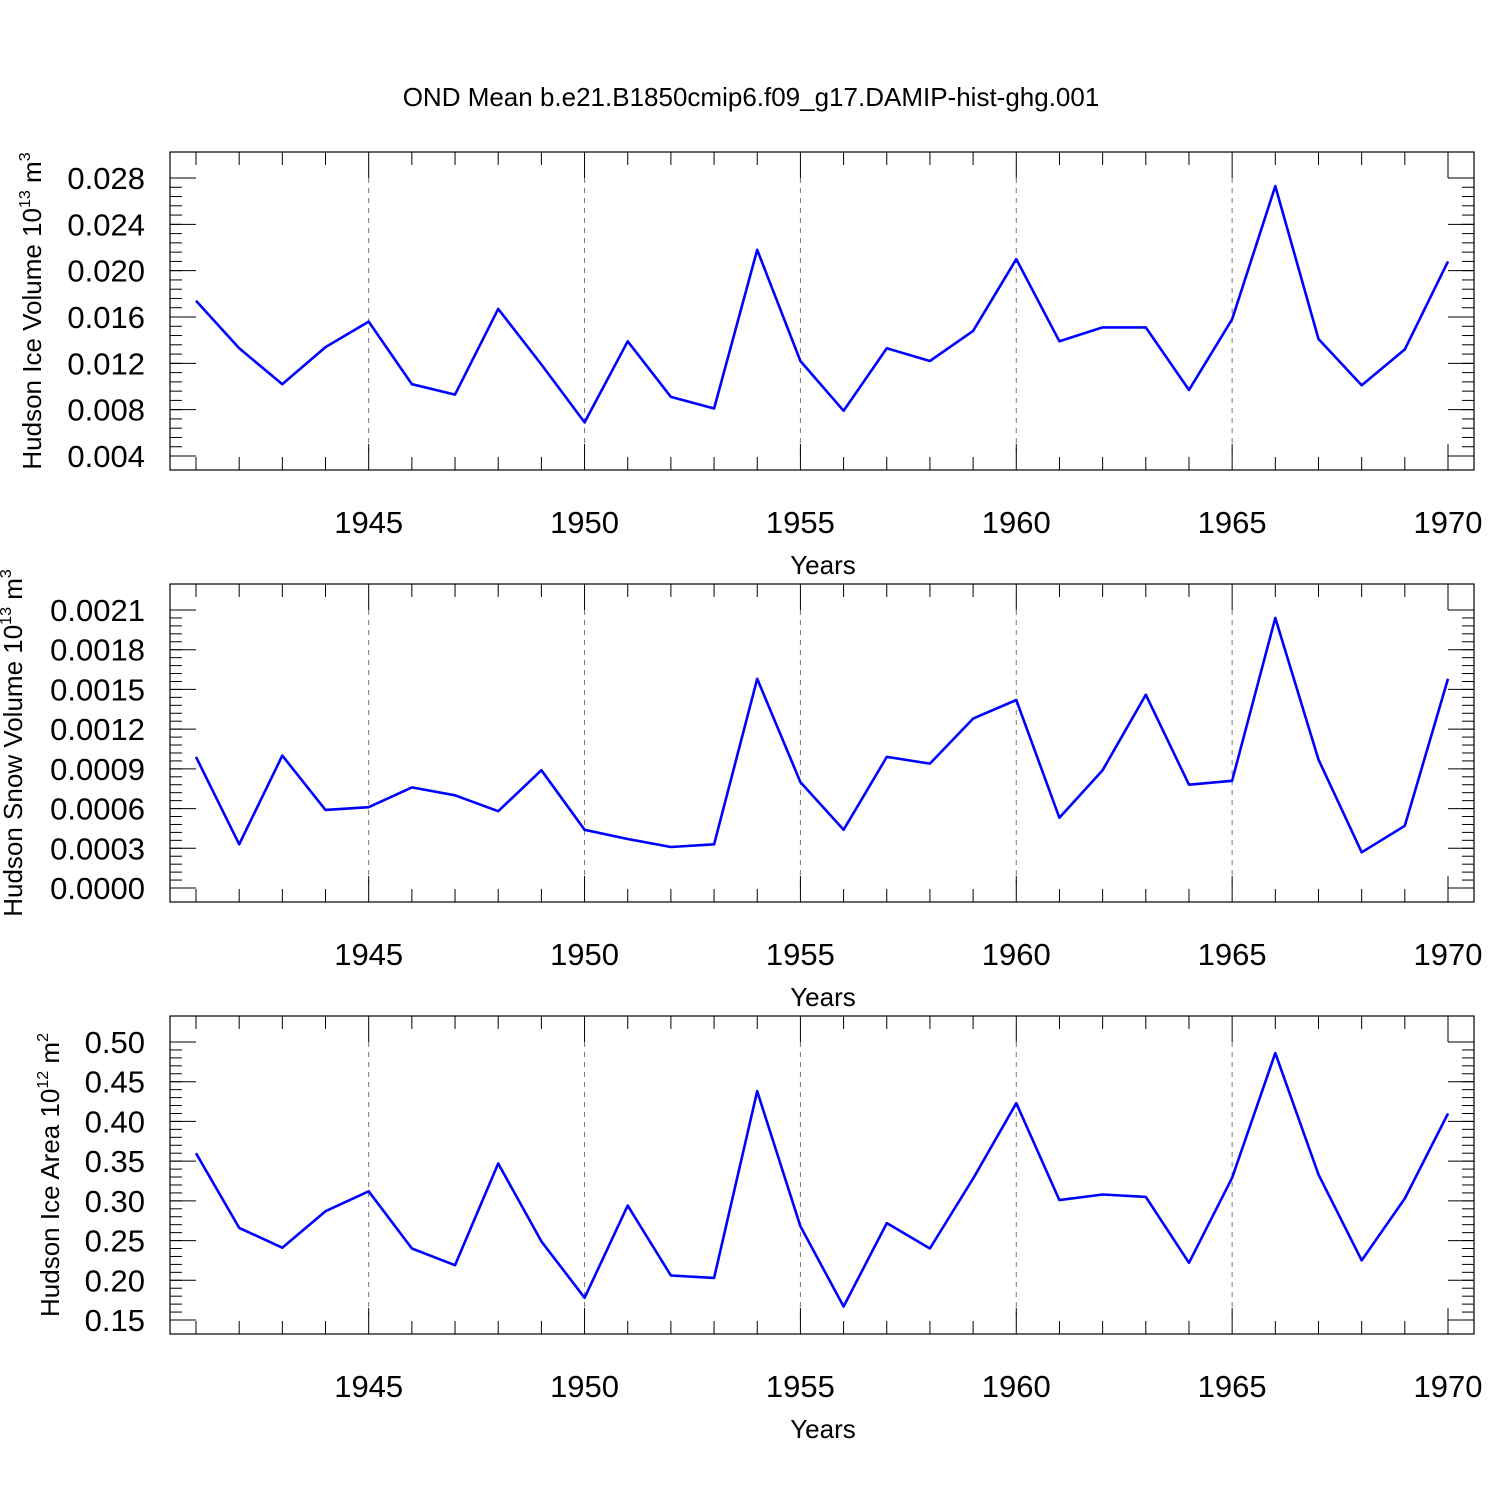  I want to click on y-tick-label: 0.0012, so click(97, 729).